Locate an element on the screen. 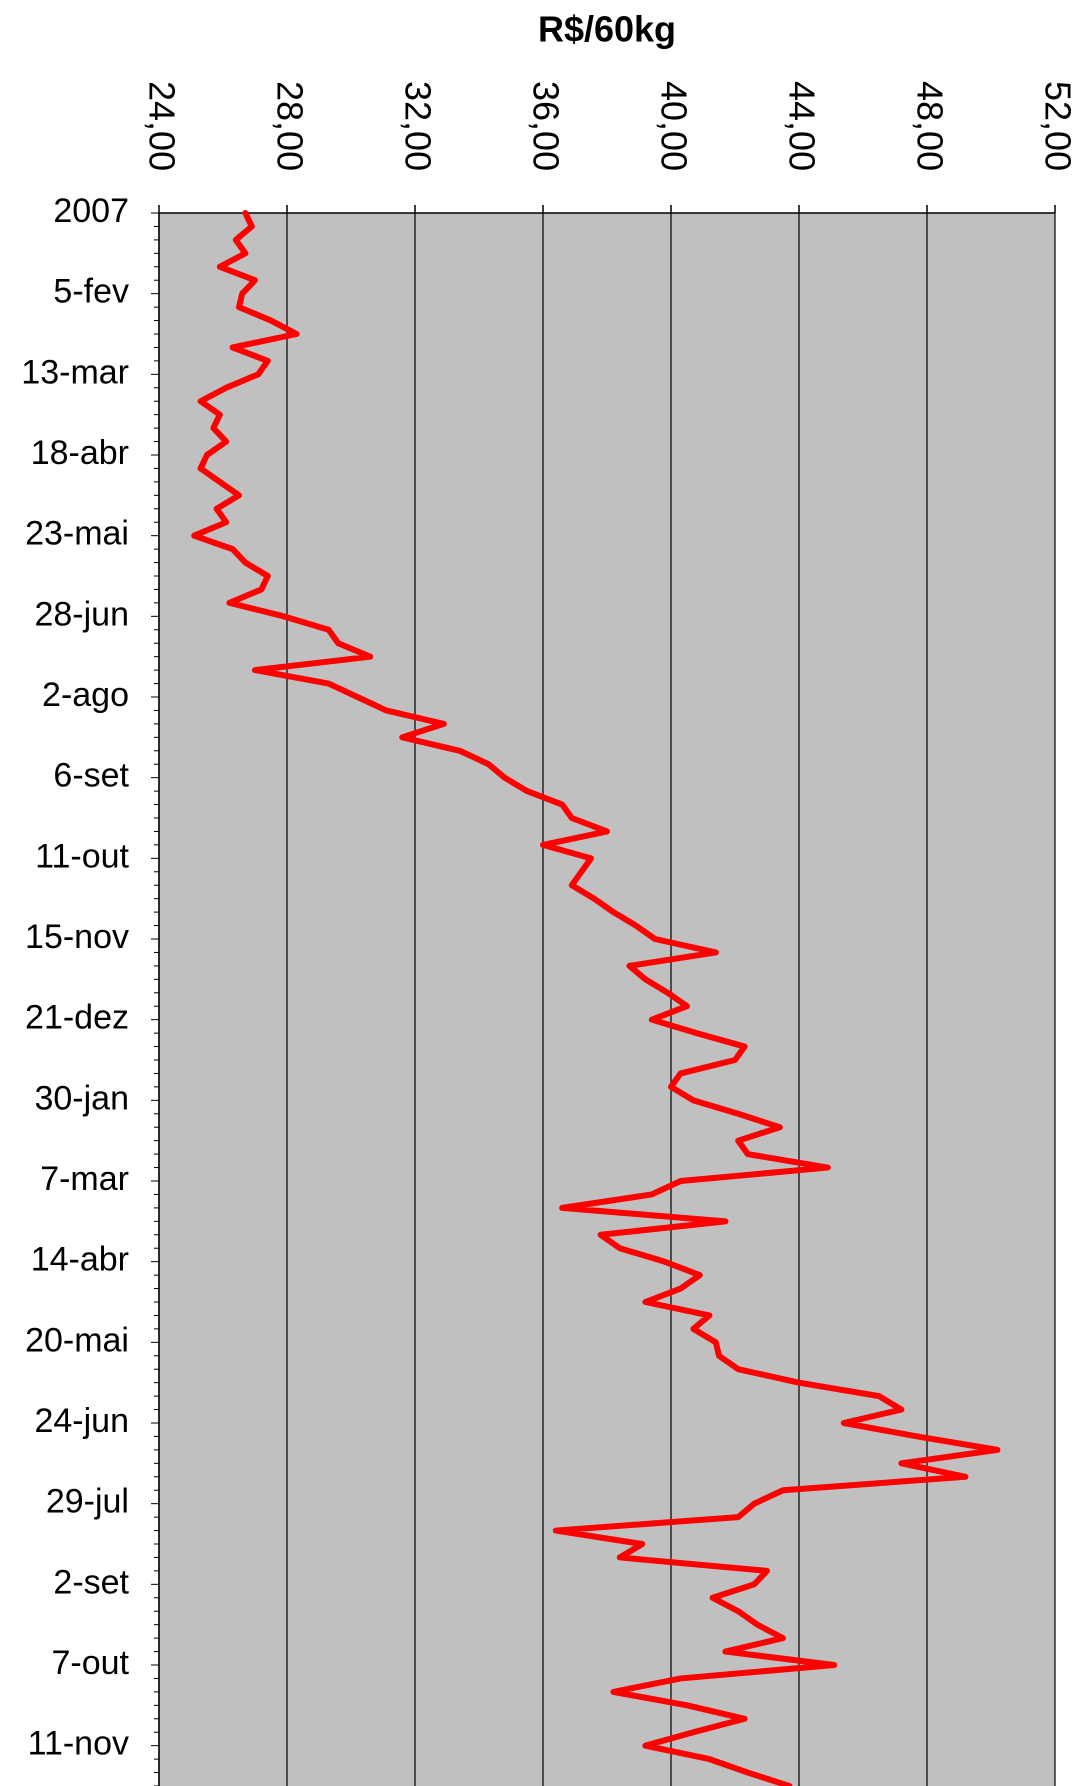  x-tick-label: 36,00 is located at coordinates (545, 126).